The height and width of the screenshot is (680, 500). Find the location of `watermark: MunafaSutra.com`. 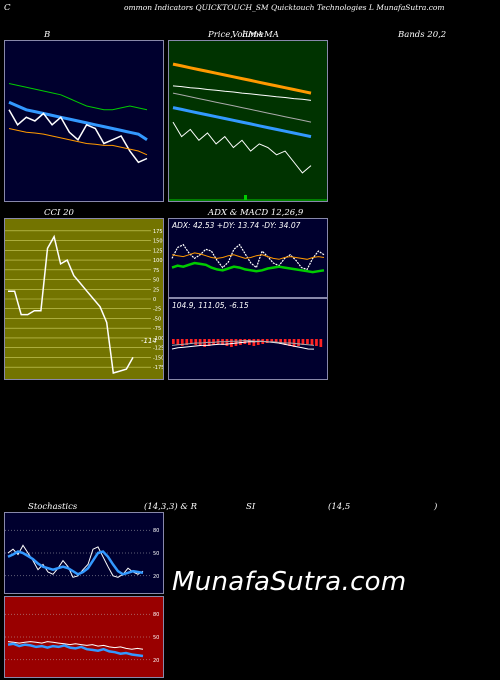

watermark: MunafaSutra.com is located at coordinates (289, 582).